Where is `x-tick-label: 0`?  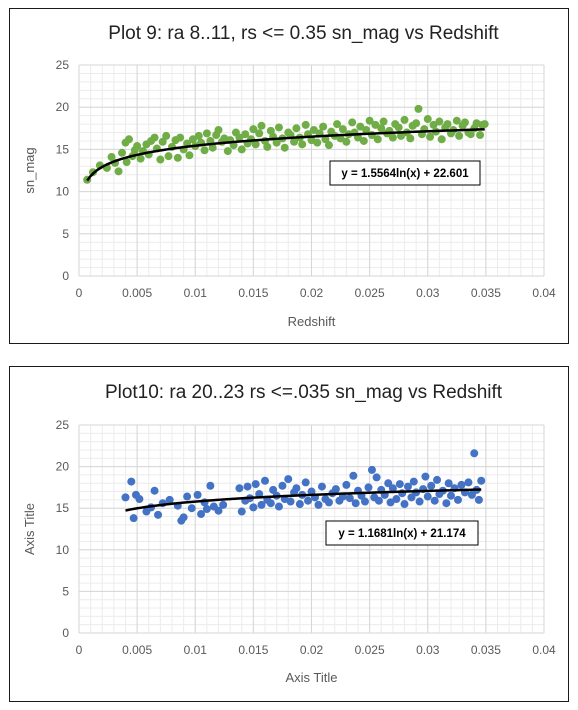 x-tick-label: 0 is located at coordinates (79, 293).